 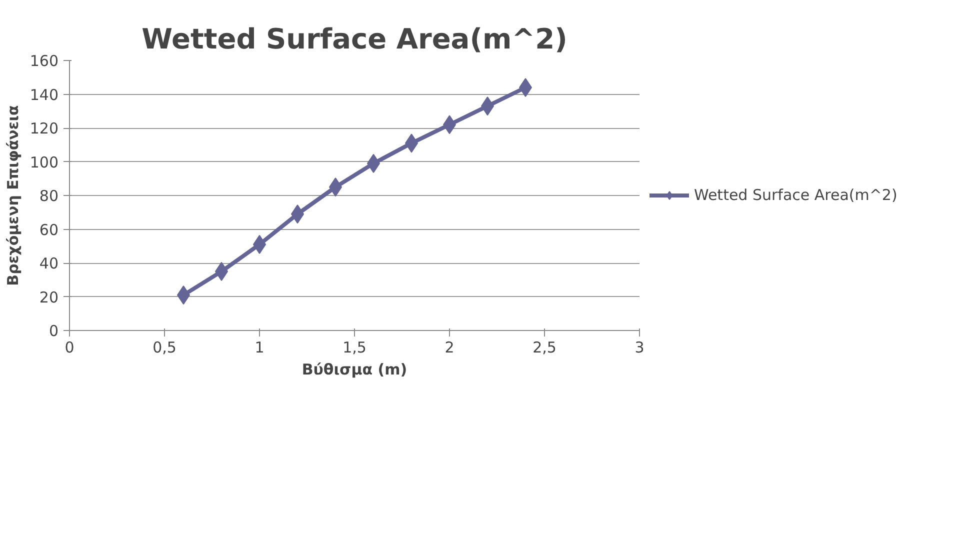 I want to click on y-tick-label: 0, so click(x=53, y=331).